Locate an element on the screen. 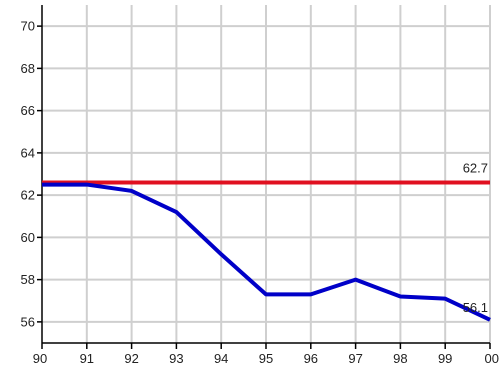 The width and height of the screenshot is (501, 371). x-tick-label: 90 is located at coordinates (40, 358).